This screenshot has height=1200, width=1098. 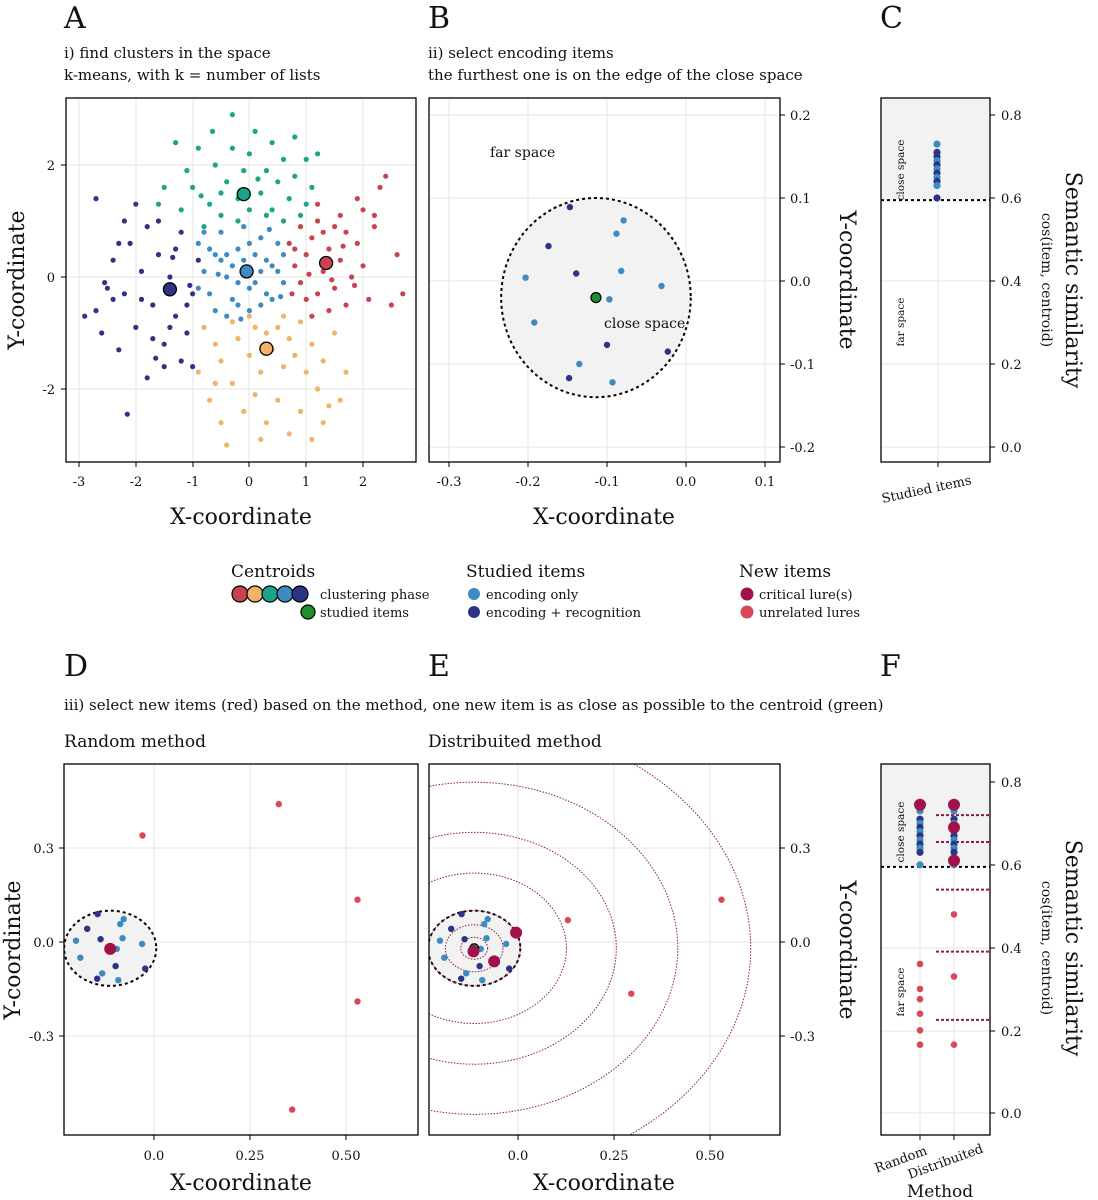 What do you see at coordinates (76, 666) in the screenshot?
I see `panel-letter-d: D` at bounding box center [76, 666].